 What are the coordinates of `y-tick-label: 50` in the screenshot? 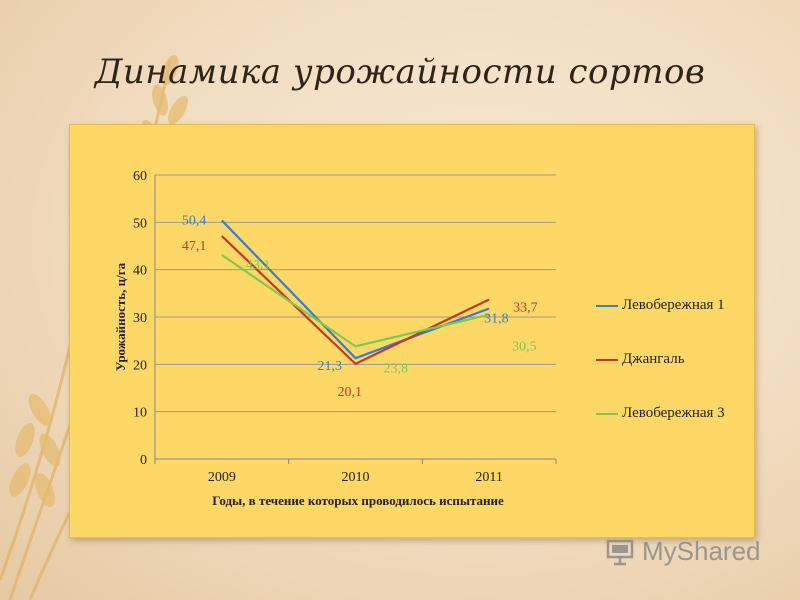 It's located at (140, 223).